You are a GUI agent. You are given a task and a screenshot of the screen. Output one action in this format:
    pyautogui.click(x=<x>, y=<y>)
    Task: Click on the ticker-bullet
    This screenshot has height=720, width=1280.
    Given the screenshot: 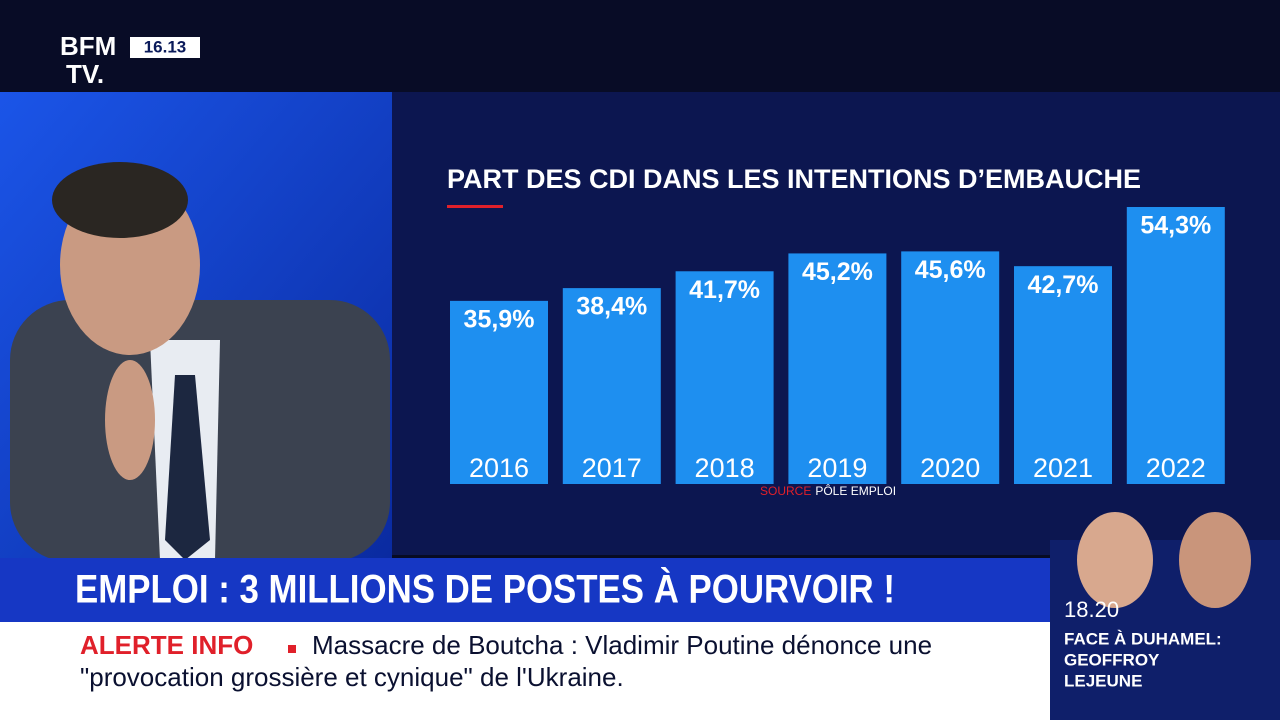 What is the action you would take?
    pyautogui.click(x=292, y=649)
    